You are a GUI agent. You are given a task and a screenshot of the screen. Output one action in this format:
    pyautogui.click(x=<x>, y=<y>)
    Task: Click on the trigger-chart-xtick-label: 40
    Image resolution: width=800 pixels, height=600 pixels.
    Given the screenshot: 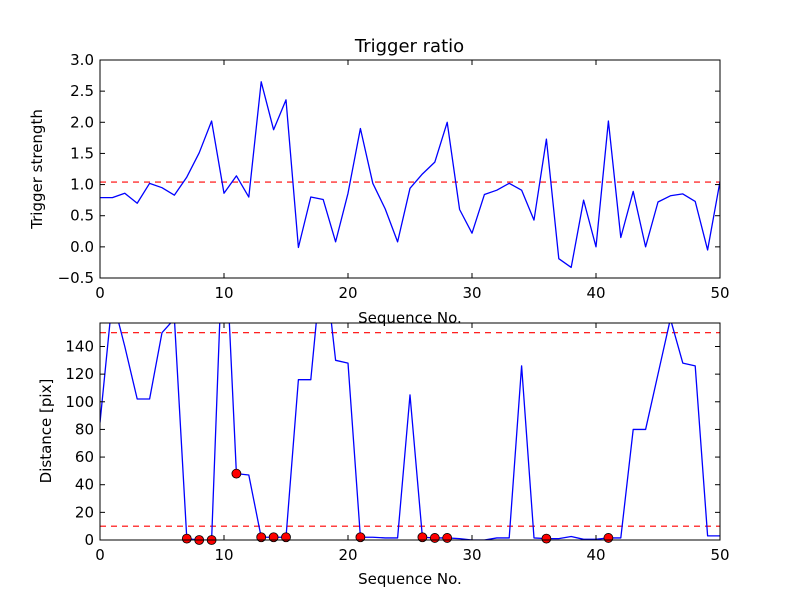 What is the action you would take?
    pyautogui.click(x=595, y=293)
    